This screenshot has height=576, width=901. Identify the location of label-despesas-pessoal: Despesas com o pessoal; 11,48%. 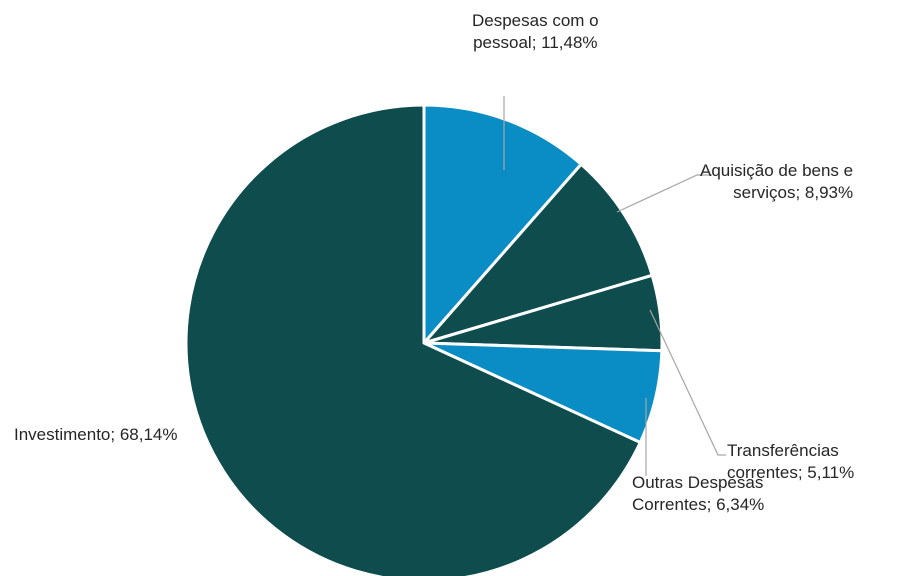
(535, 32).